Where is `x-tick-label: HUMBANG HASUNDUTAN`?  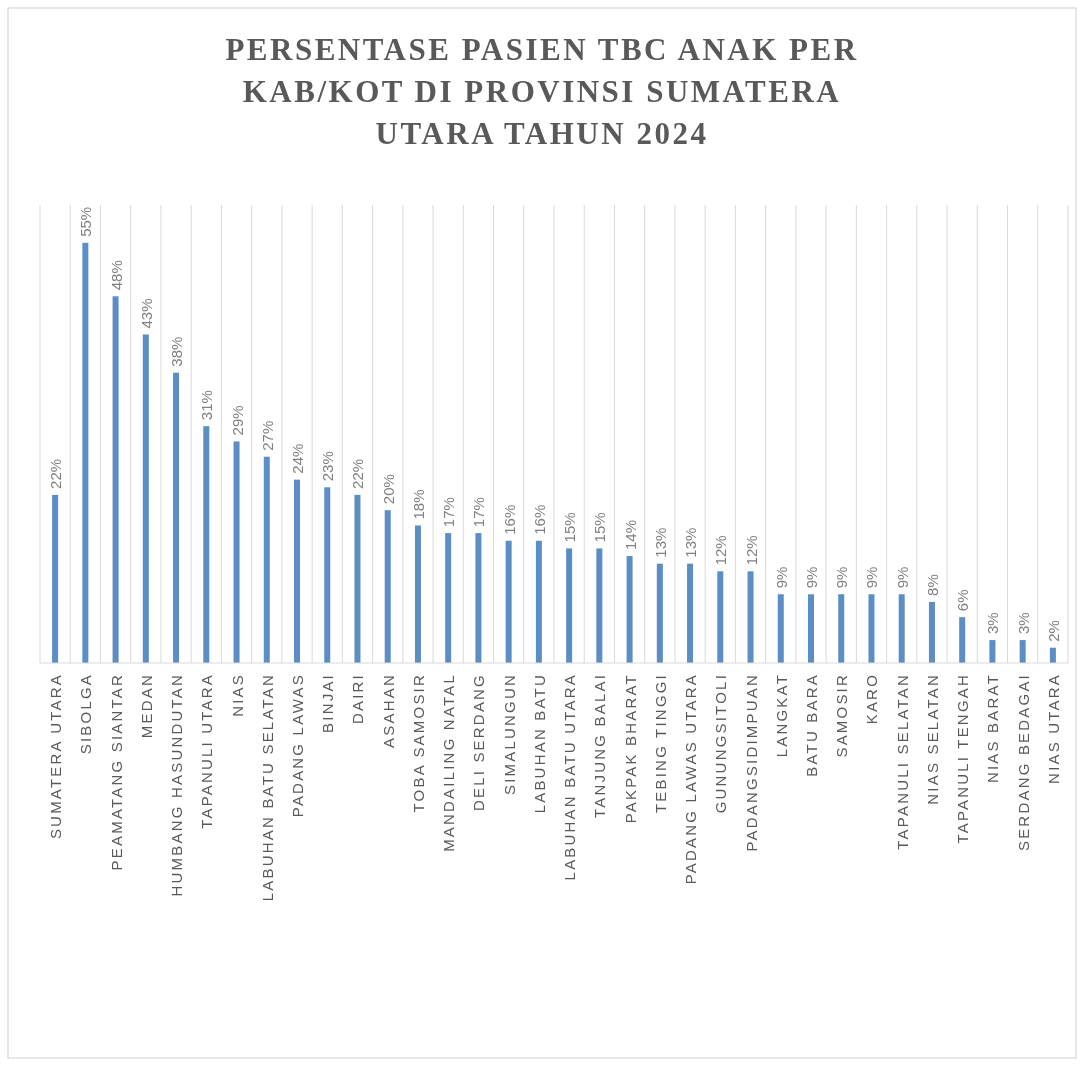 x-tick-label: HUMBANG HASUNDUTAN is located at coordinates (177, 785).